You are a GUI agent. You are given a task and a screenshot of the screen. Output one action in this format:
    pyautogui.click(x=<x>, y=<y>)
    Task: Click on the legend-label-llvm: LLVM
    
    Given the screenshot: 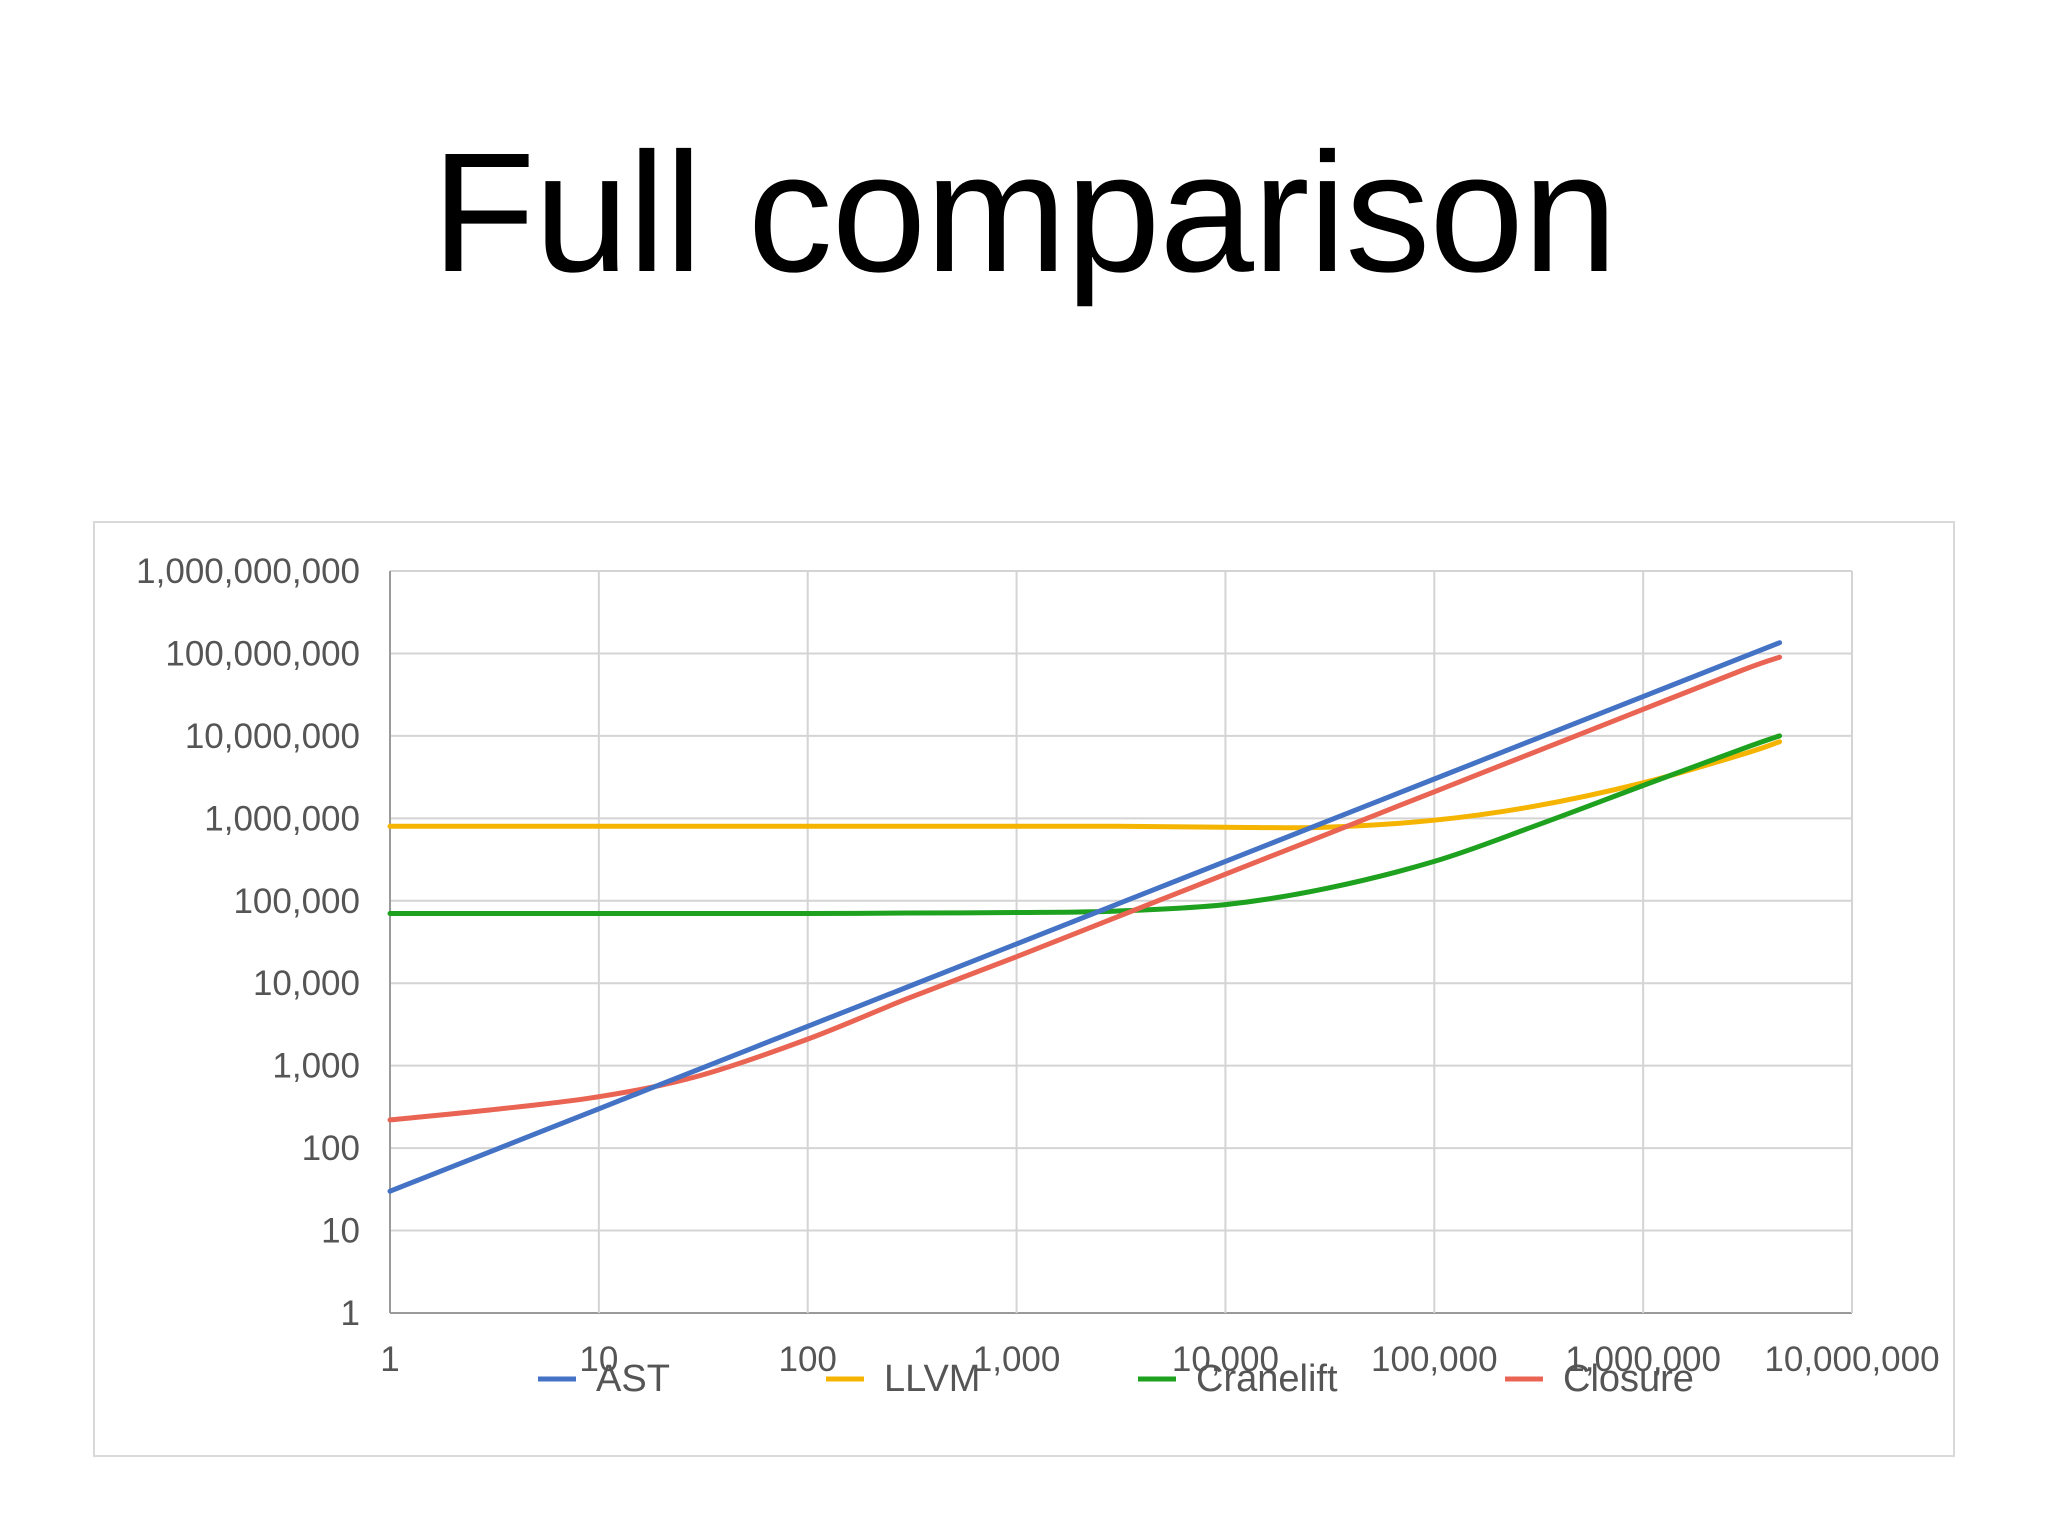 What is the action you would take?
    pyautogui.click(x=932, y=1379)
    